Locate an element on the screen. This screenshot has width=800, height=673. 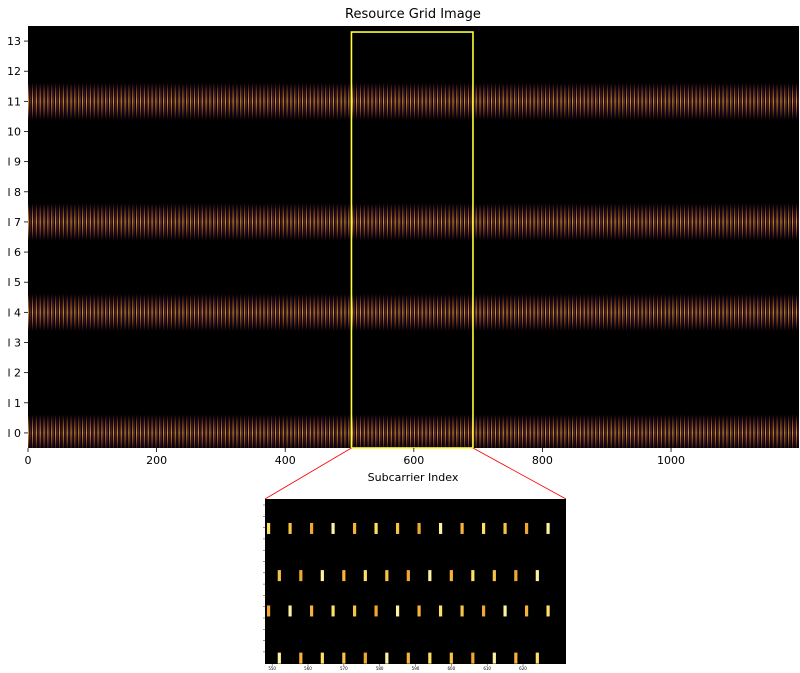
inset-pilot-marks is located at coordinates (408, 593).